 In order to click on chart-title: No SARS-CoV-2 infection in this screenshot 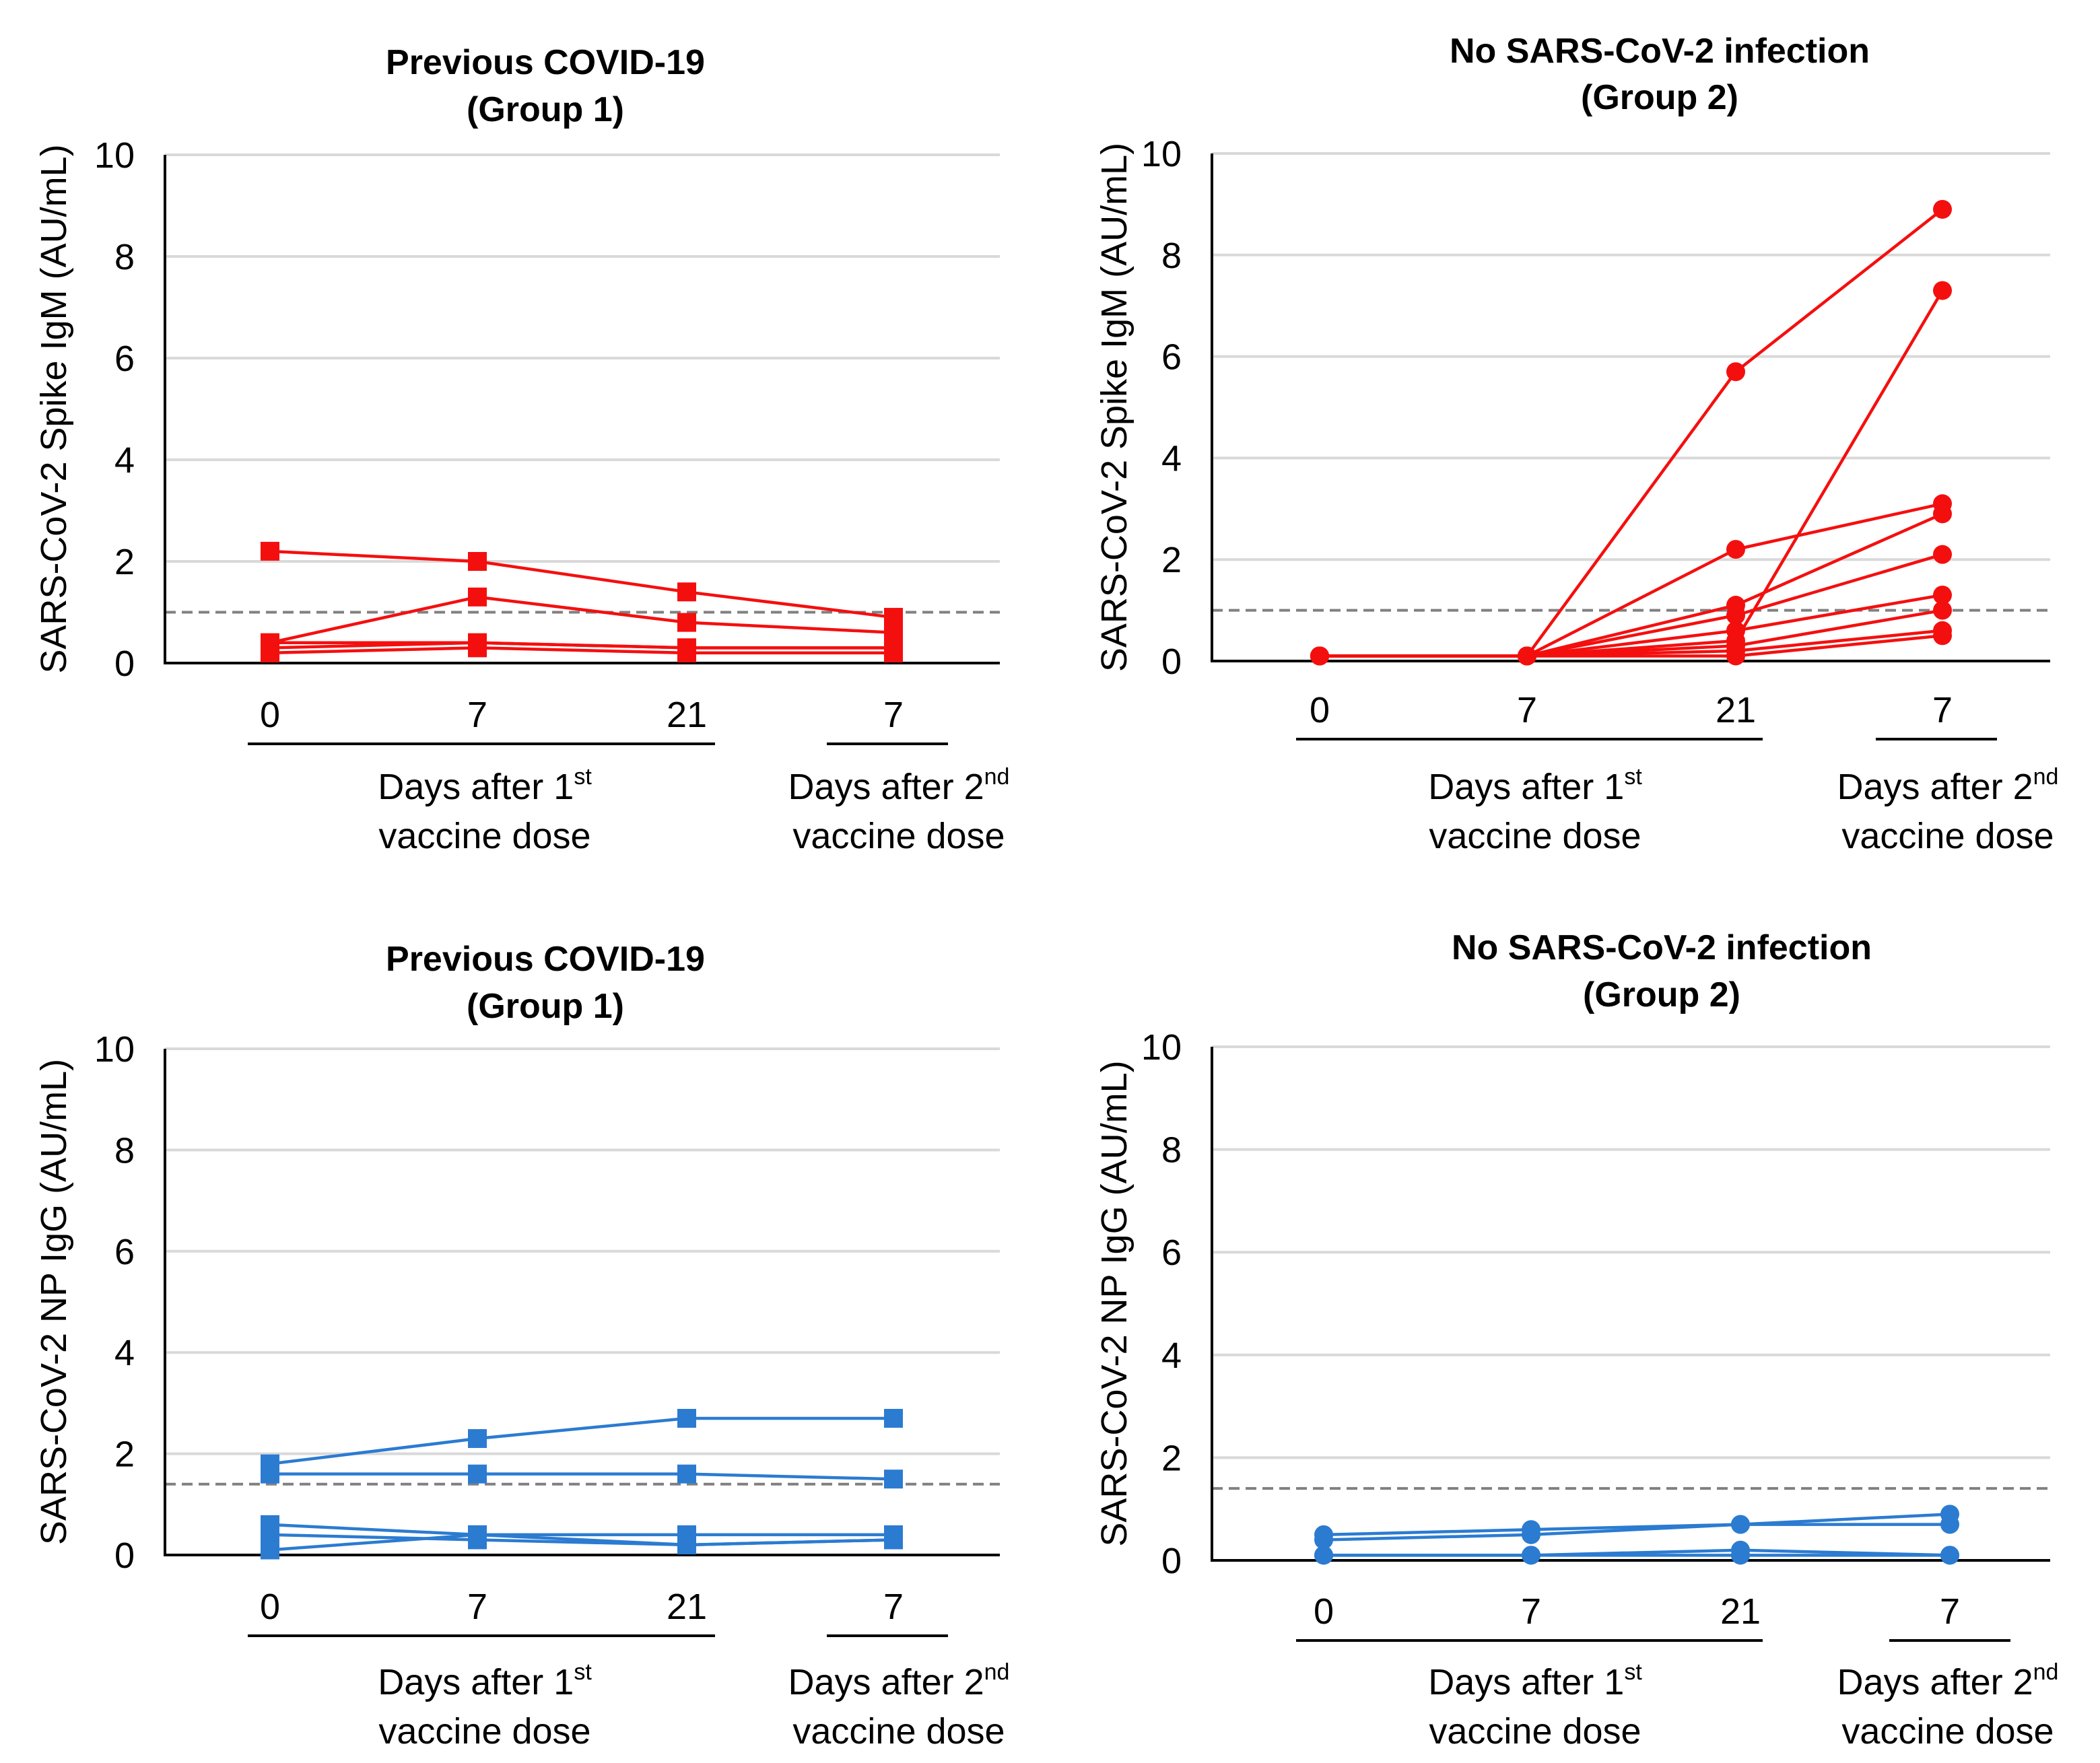, I will do `click(1660, 51)`.